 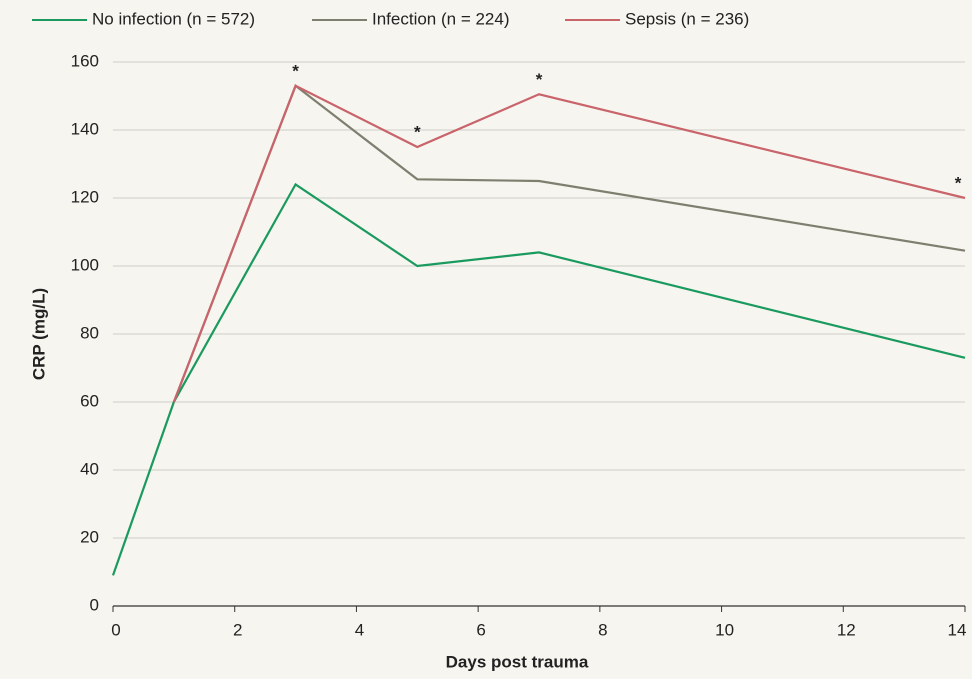 I want to click on y-tick-label: 20, so click(x=89, y=536).